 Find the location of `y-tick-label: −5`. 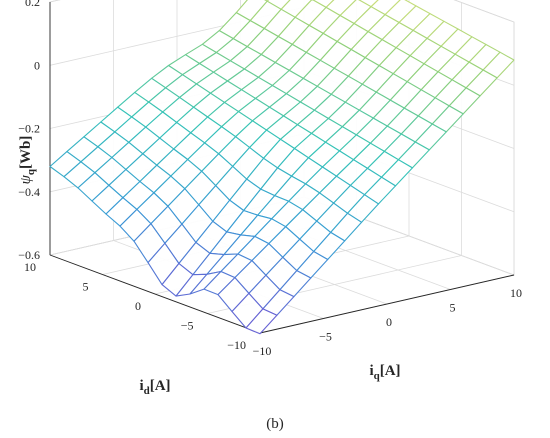

y-tick-label: −5 is located at coordinates (325, 337).